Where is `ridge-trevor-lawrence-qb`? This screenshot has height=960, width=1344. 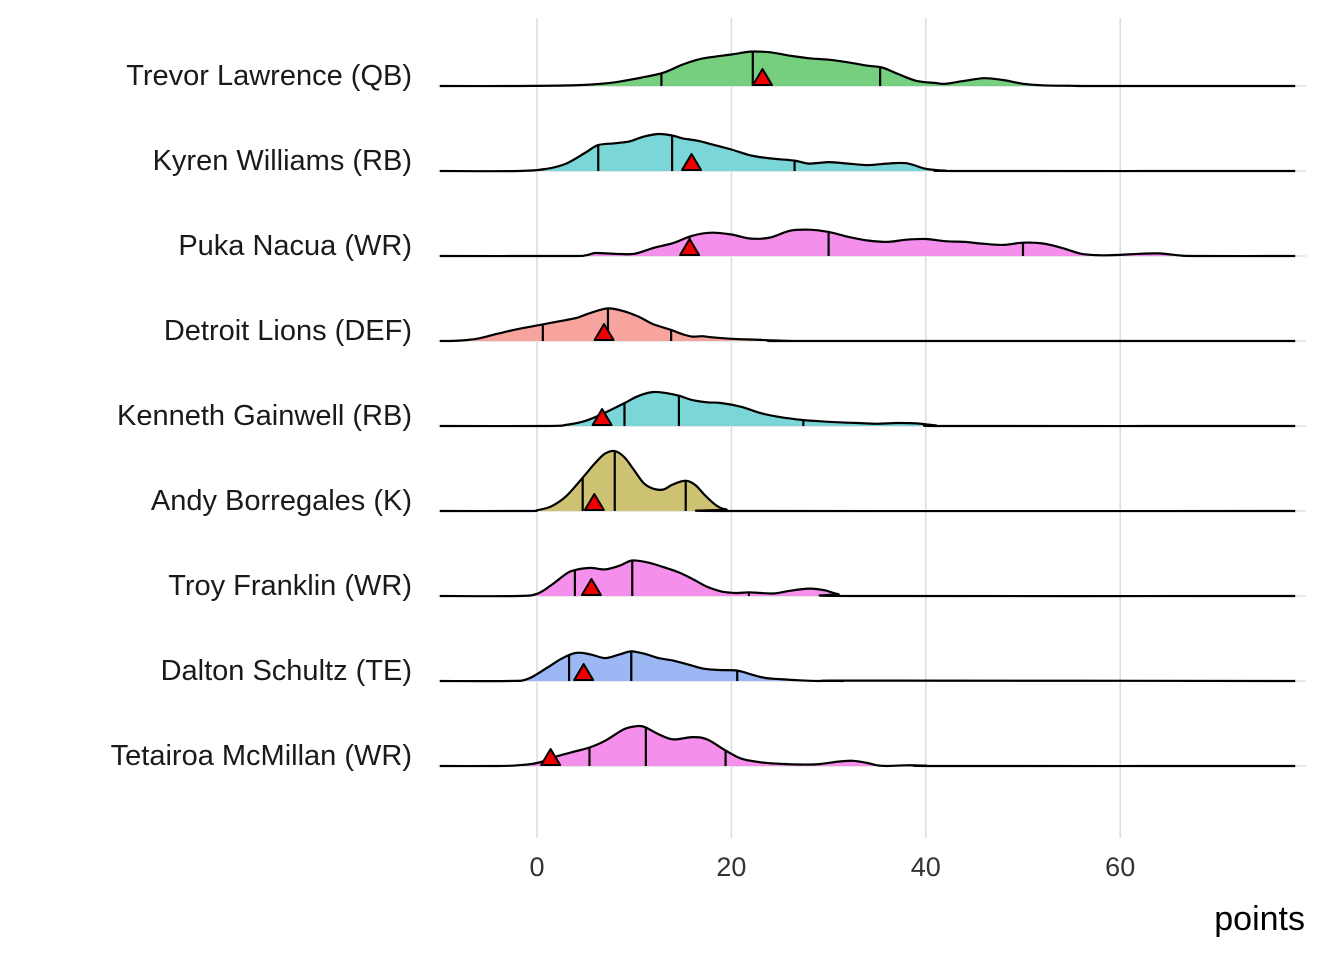 ridge-trevor-lawrence-qb is located at coordinates (872, 69).